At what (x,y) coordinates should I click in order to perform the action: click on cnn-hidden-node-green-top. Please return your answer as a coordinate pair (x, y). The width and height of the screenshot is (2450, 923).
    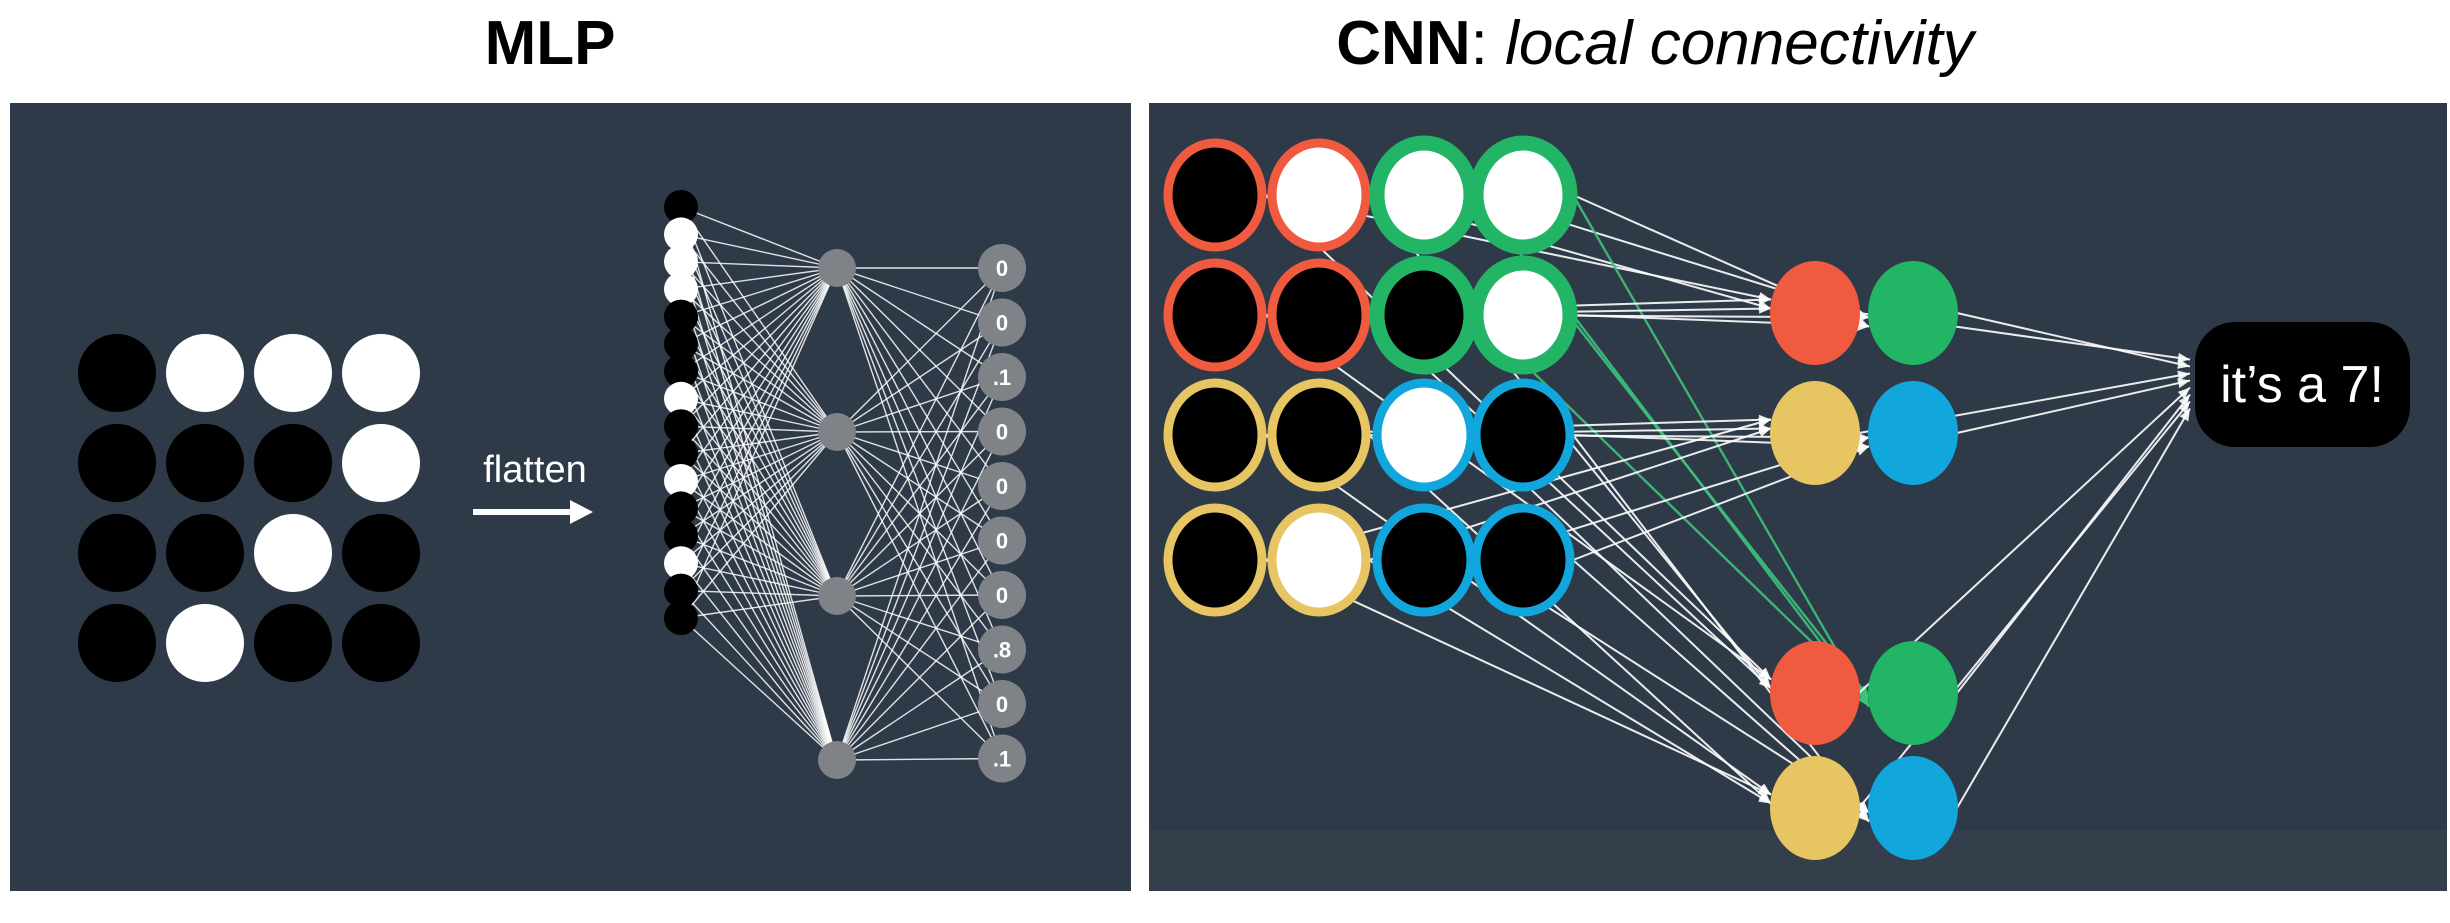
    Looking at the image, I should click on (1913, 313).